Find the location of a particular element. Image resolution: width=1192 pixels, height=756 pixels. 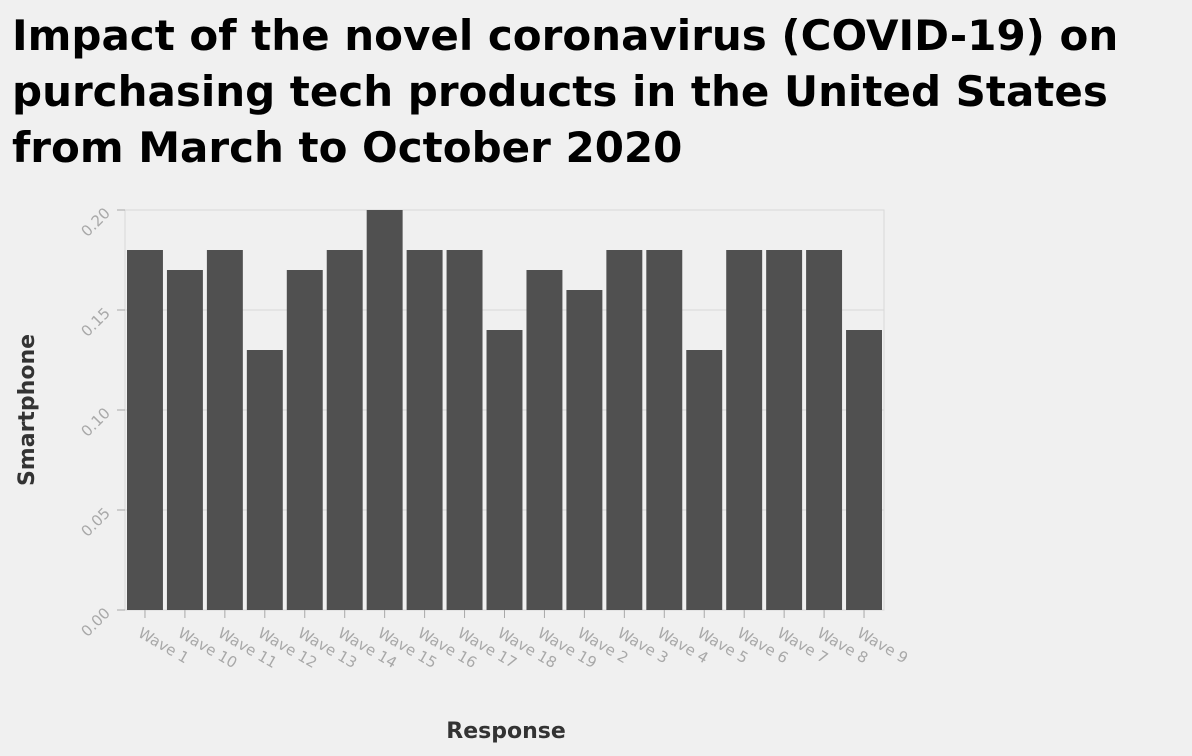

y-axis-title: Smartphone is located at coordinates (27, 410).